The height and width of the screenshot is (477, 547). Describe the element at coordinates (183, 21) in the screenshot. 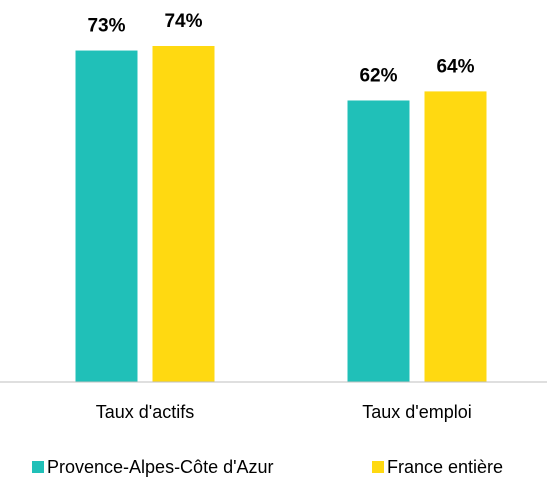

I see `data-label: 74%` at that location.